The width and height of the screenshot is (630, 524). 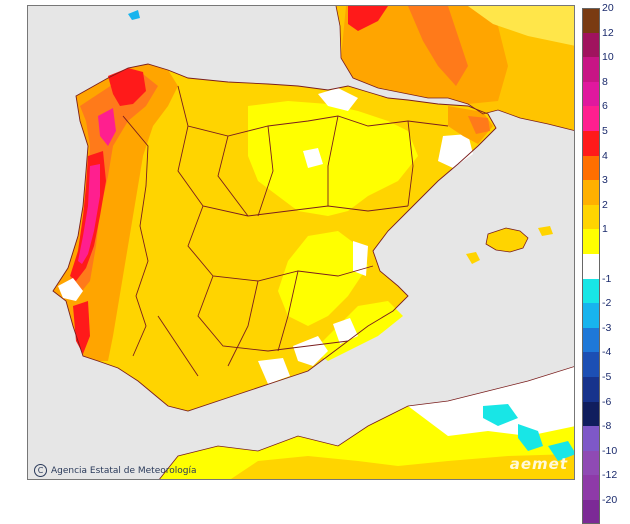 I want to click on legend-item: 5, so click(x=606, y=140).